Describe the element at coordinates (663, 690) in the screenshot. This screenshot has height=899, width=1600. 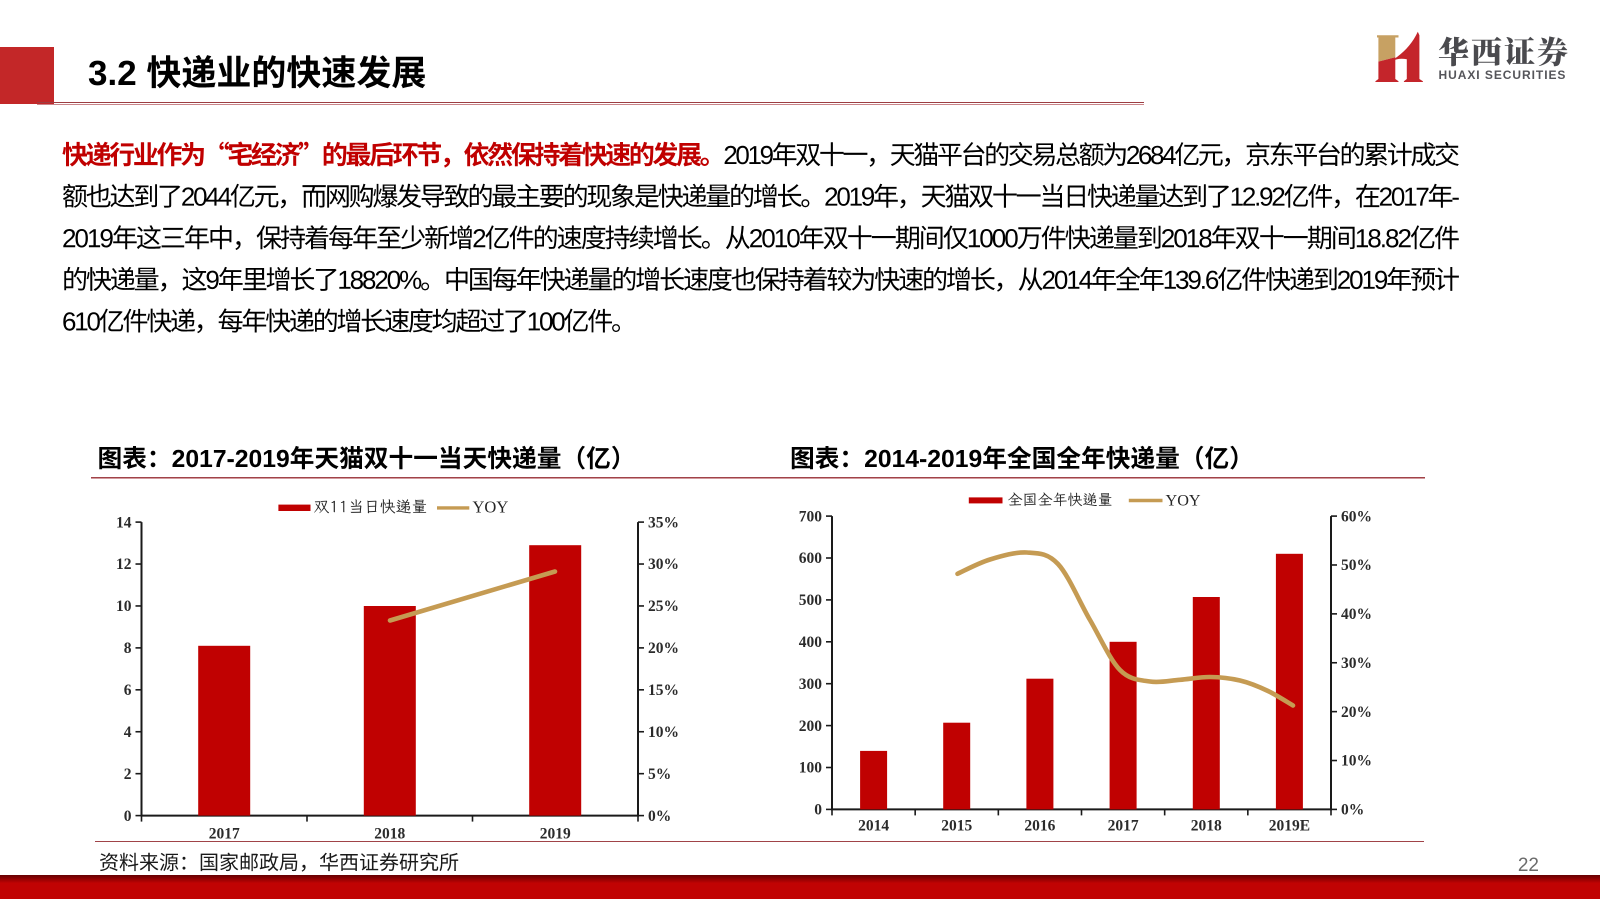
I see `svg-text: 15%` at that location.